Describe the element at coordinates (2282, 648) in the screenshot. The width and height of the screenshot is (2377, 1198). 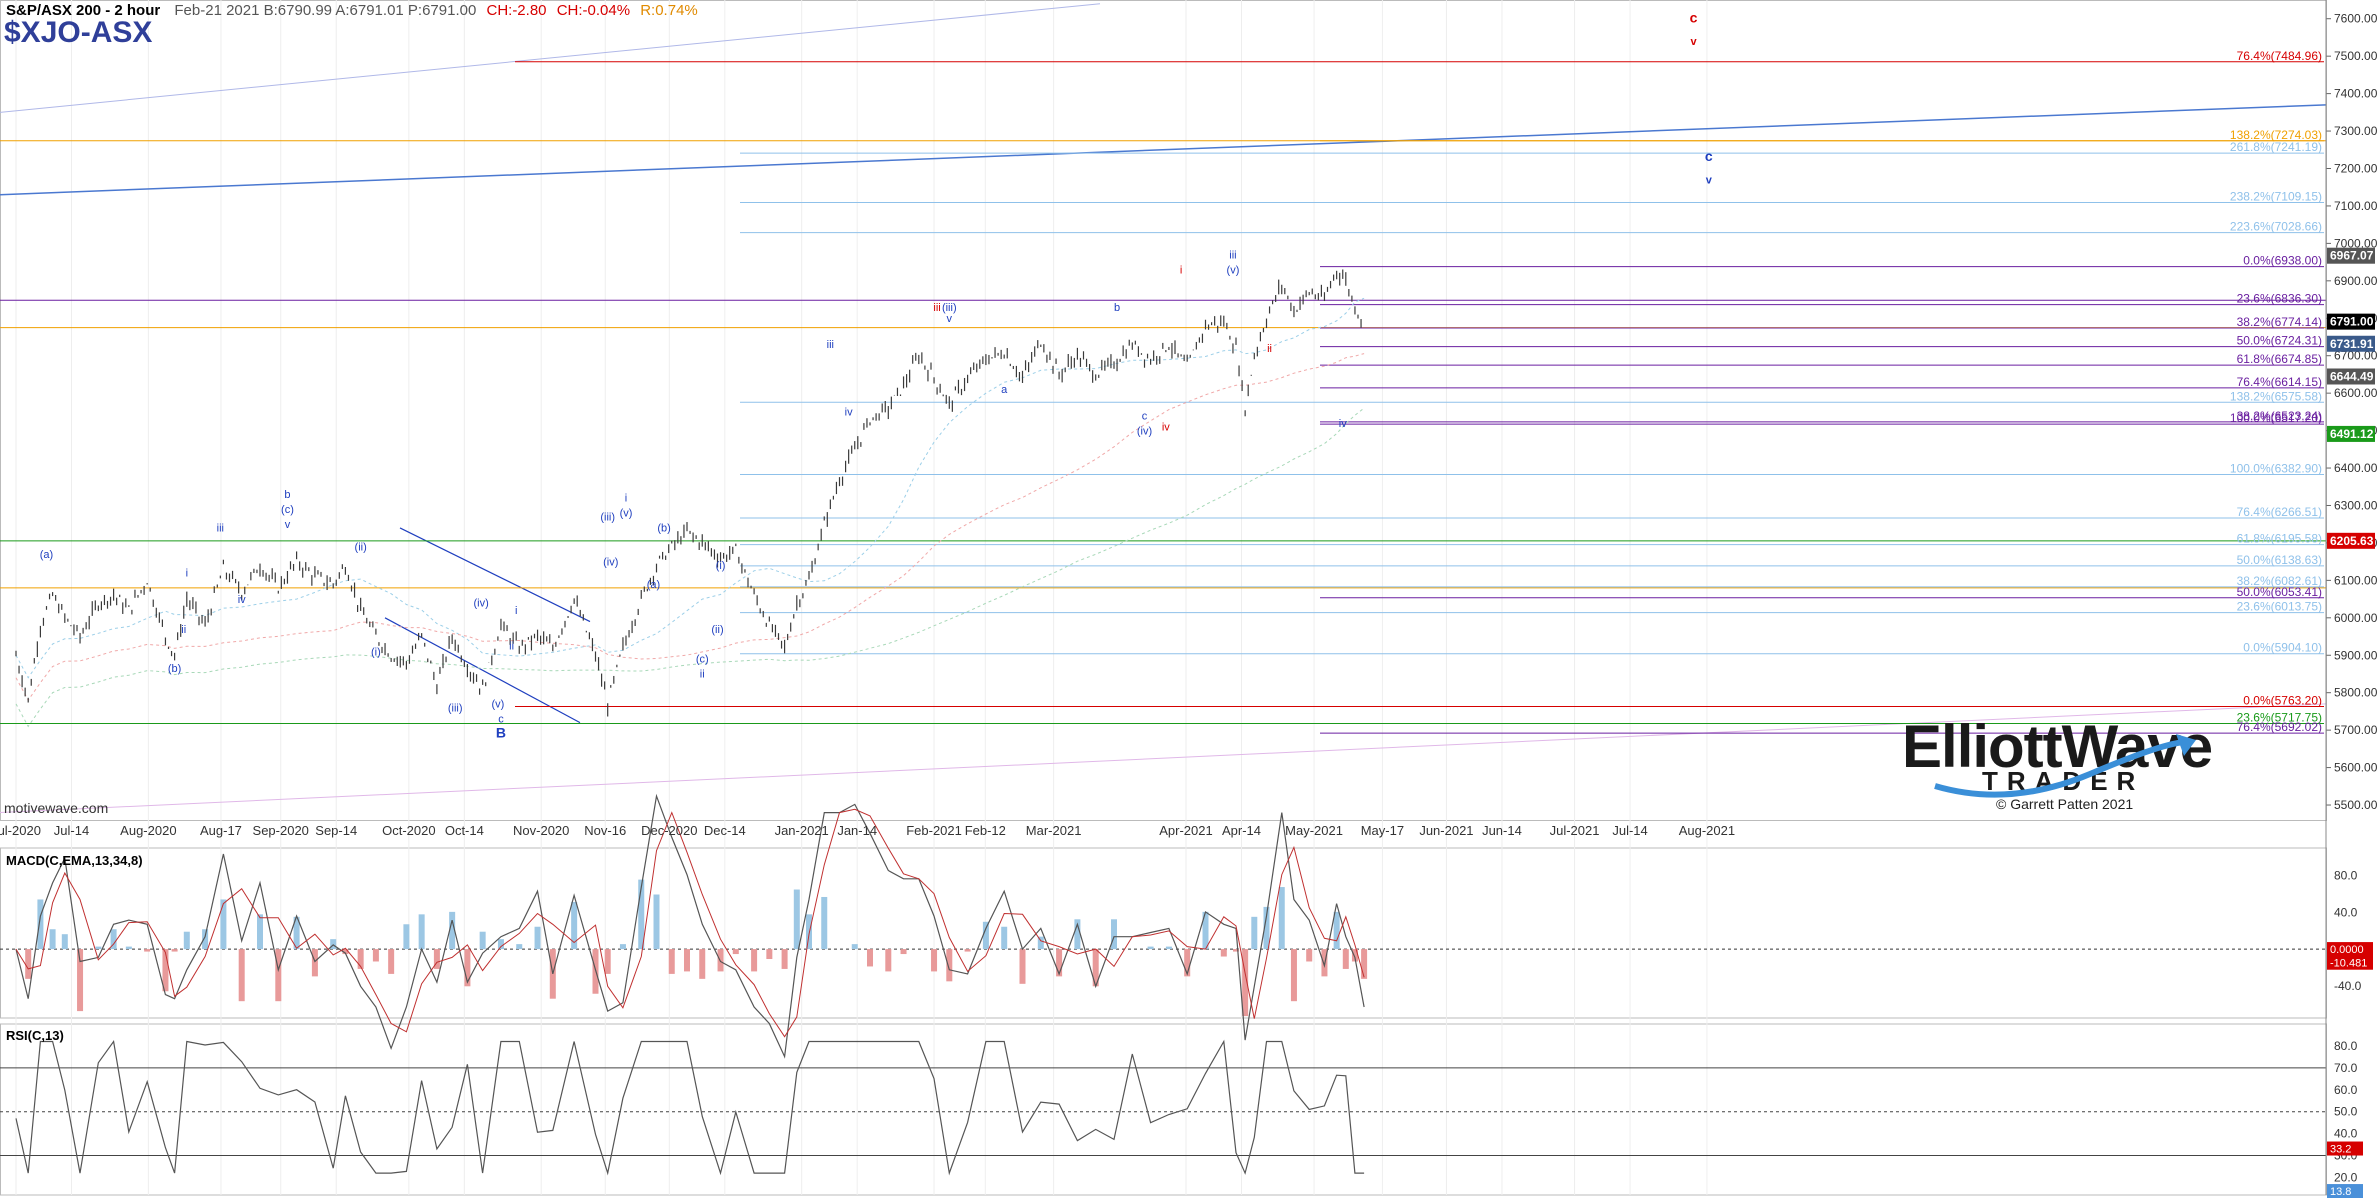
I see `fib-label: 0.0%(5904.10)` at that location.